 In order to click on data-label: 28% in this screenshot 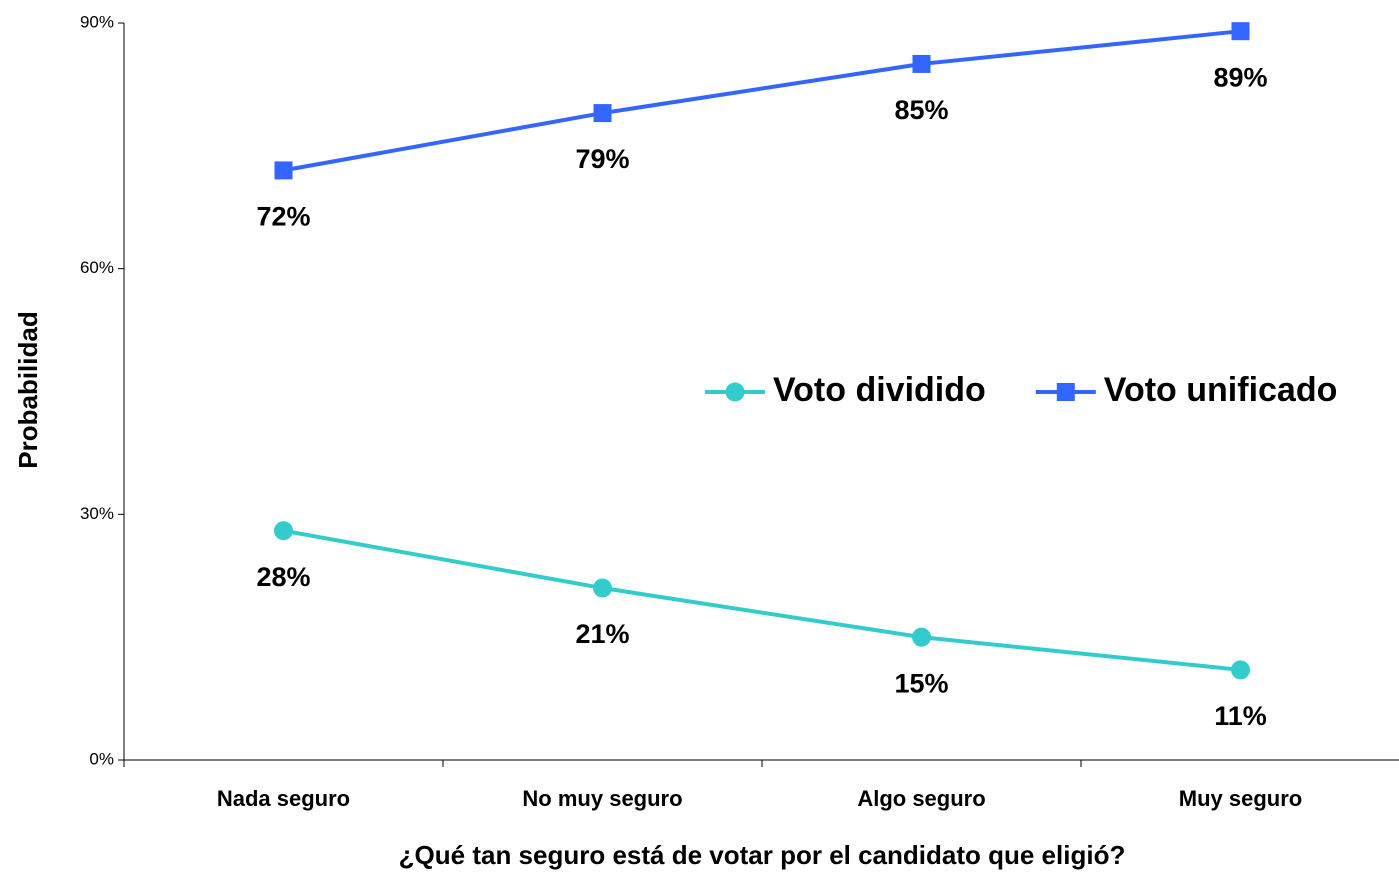, I will do `click(283, 577)`.